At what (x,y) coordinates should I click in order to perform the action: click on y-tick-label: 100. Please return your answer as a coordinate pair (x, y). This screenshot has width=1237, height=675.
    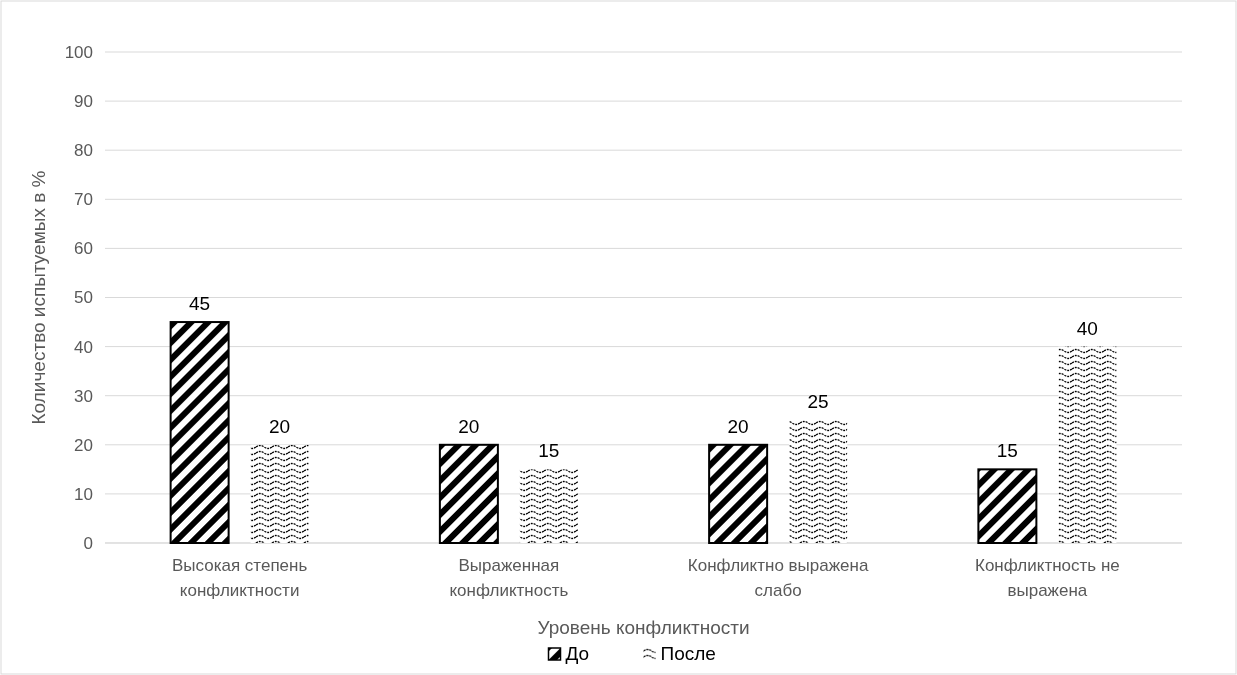
    Looking at the image, I should click on (78, 52).